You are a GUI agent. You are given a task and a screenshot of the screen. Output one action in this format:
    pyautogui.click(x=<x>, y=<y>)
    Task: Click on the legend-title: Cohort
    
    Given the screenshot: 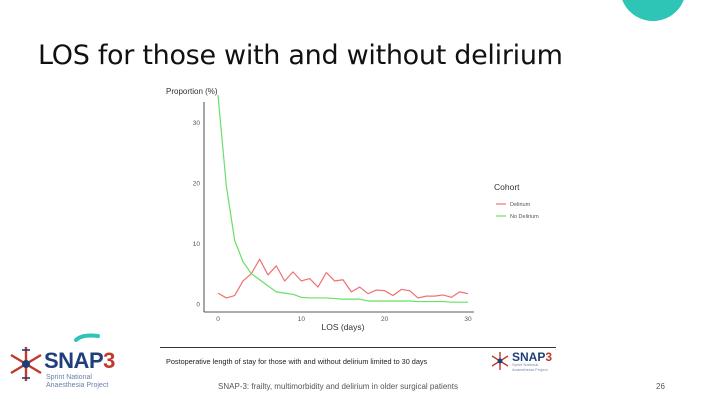 What is the action you would take?
    pyautogui.click(x=507, y=187)
    